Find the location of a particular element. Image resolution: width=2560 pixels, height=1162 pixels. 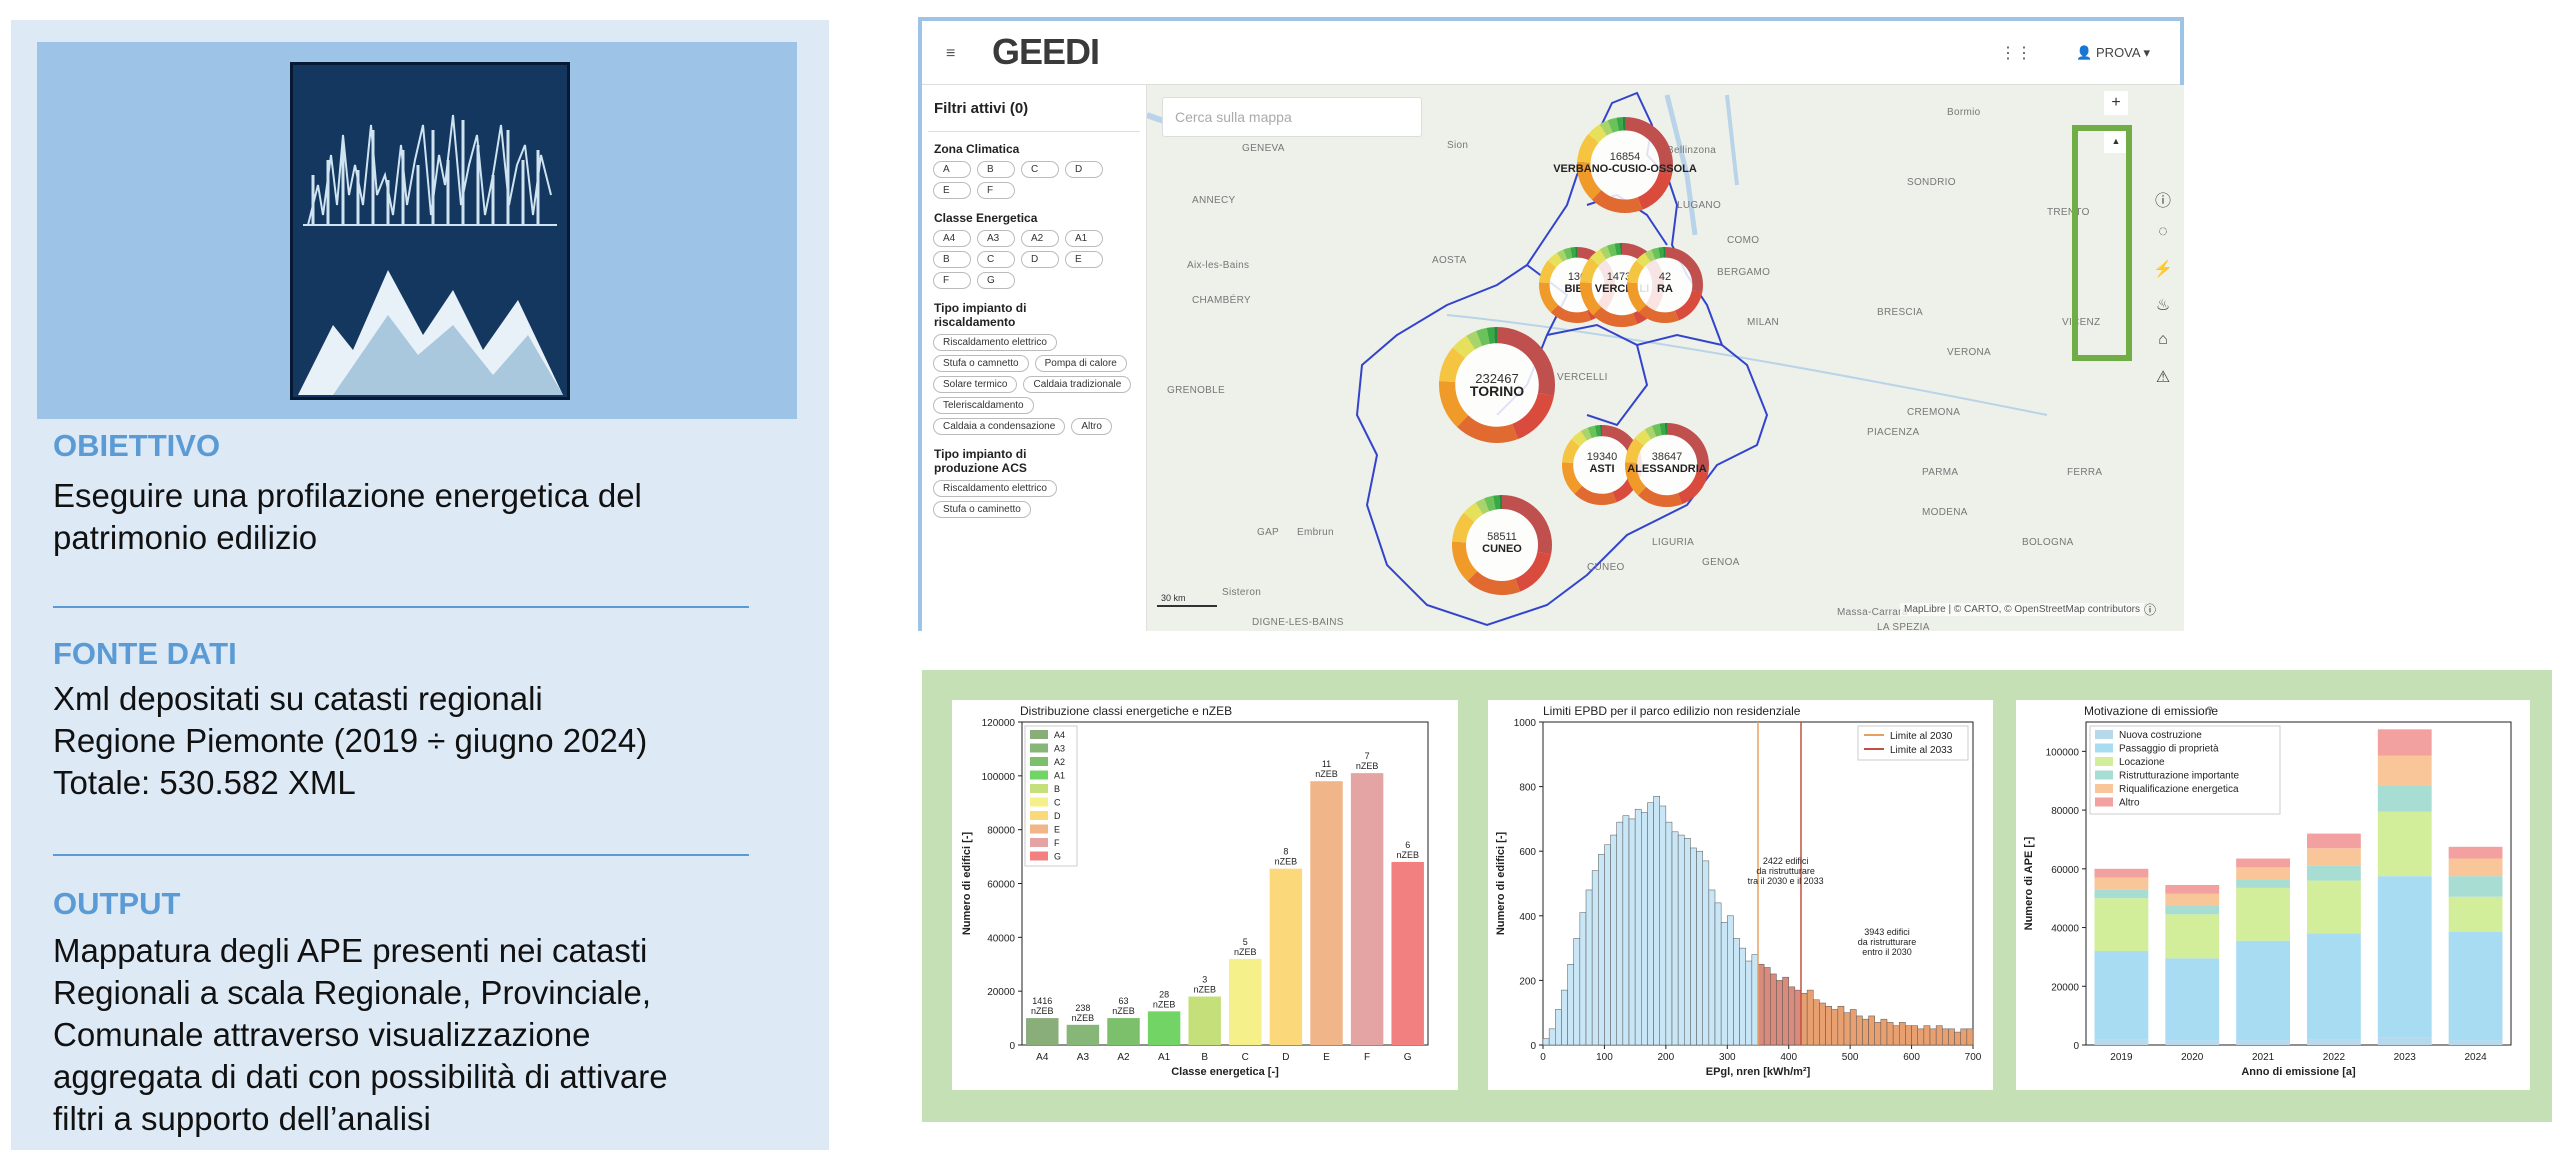

menu-collapse-icon: ≡ is located at coordinates (951, 53).